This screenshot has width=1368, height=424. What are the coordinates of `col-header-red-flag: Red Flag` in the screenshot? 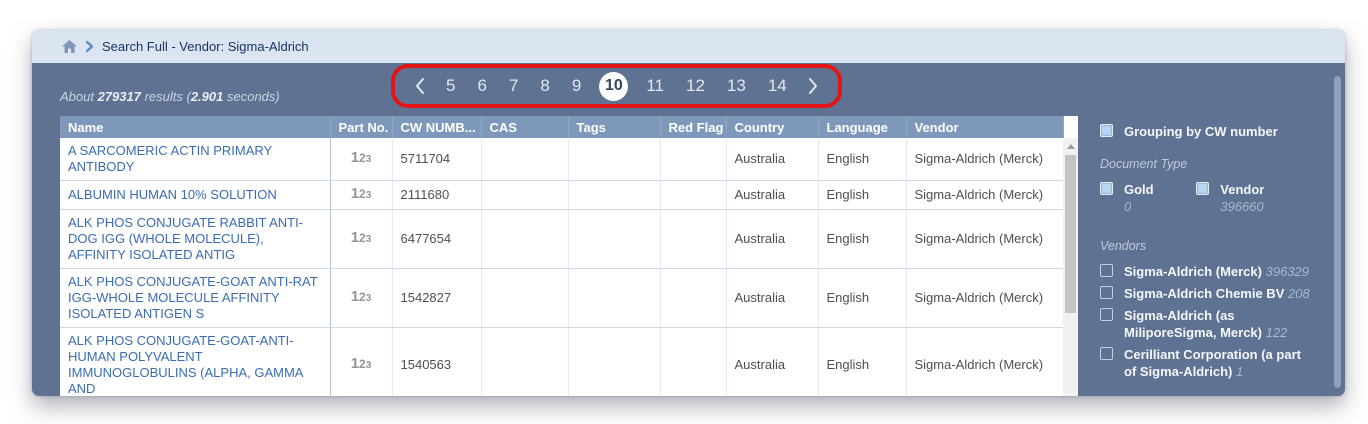 It's located at (693, 127).